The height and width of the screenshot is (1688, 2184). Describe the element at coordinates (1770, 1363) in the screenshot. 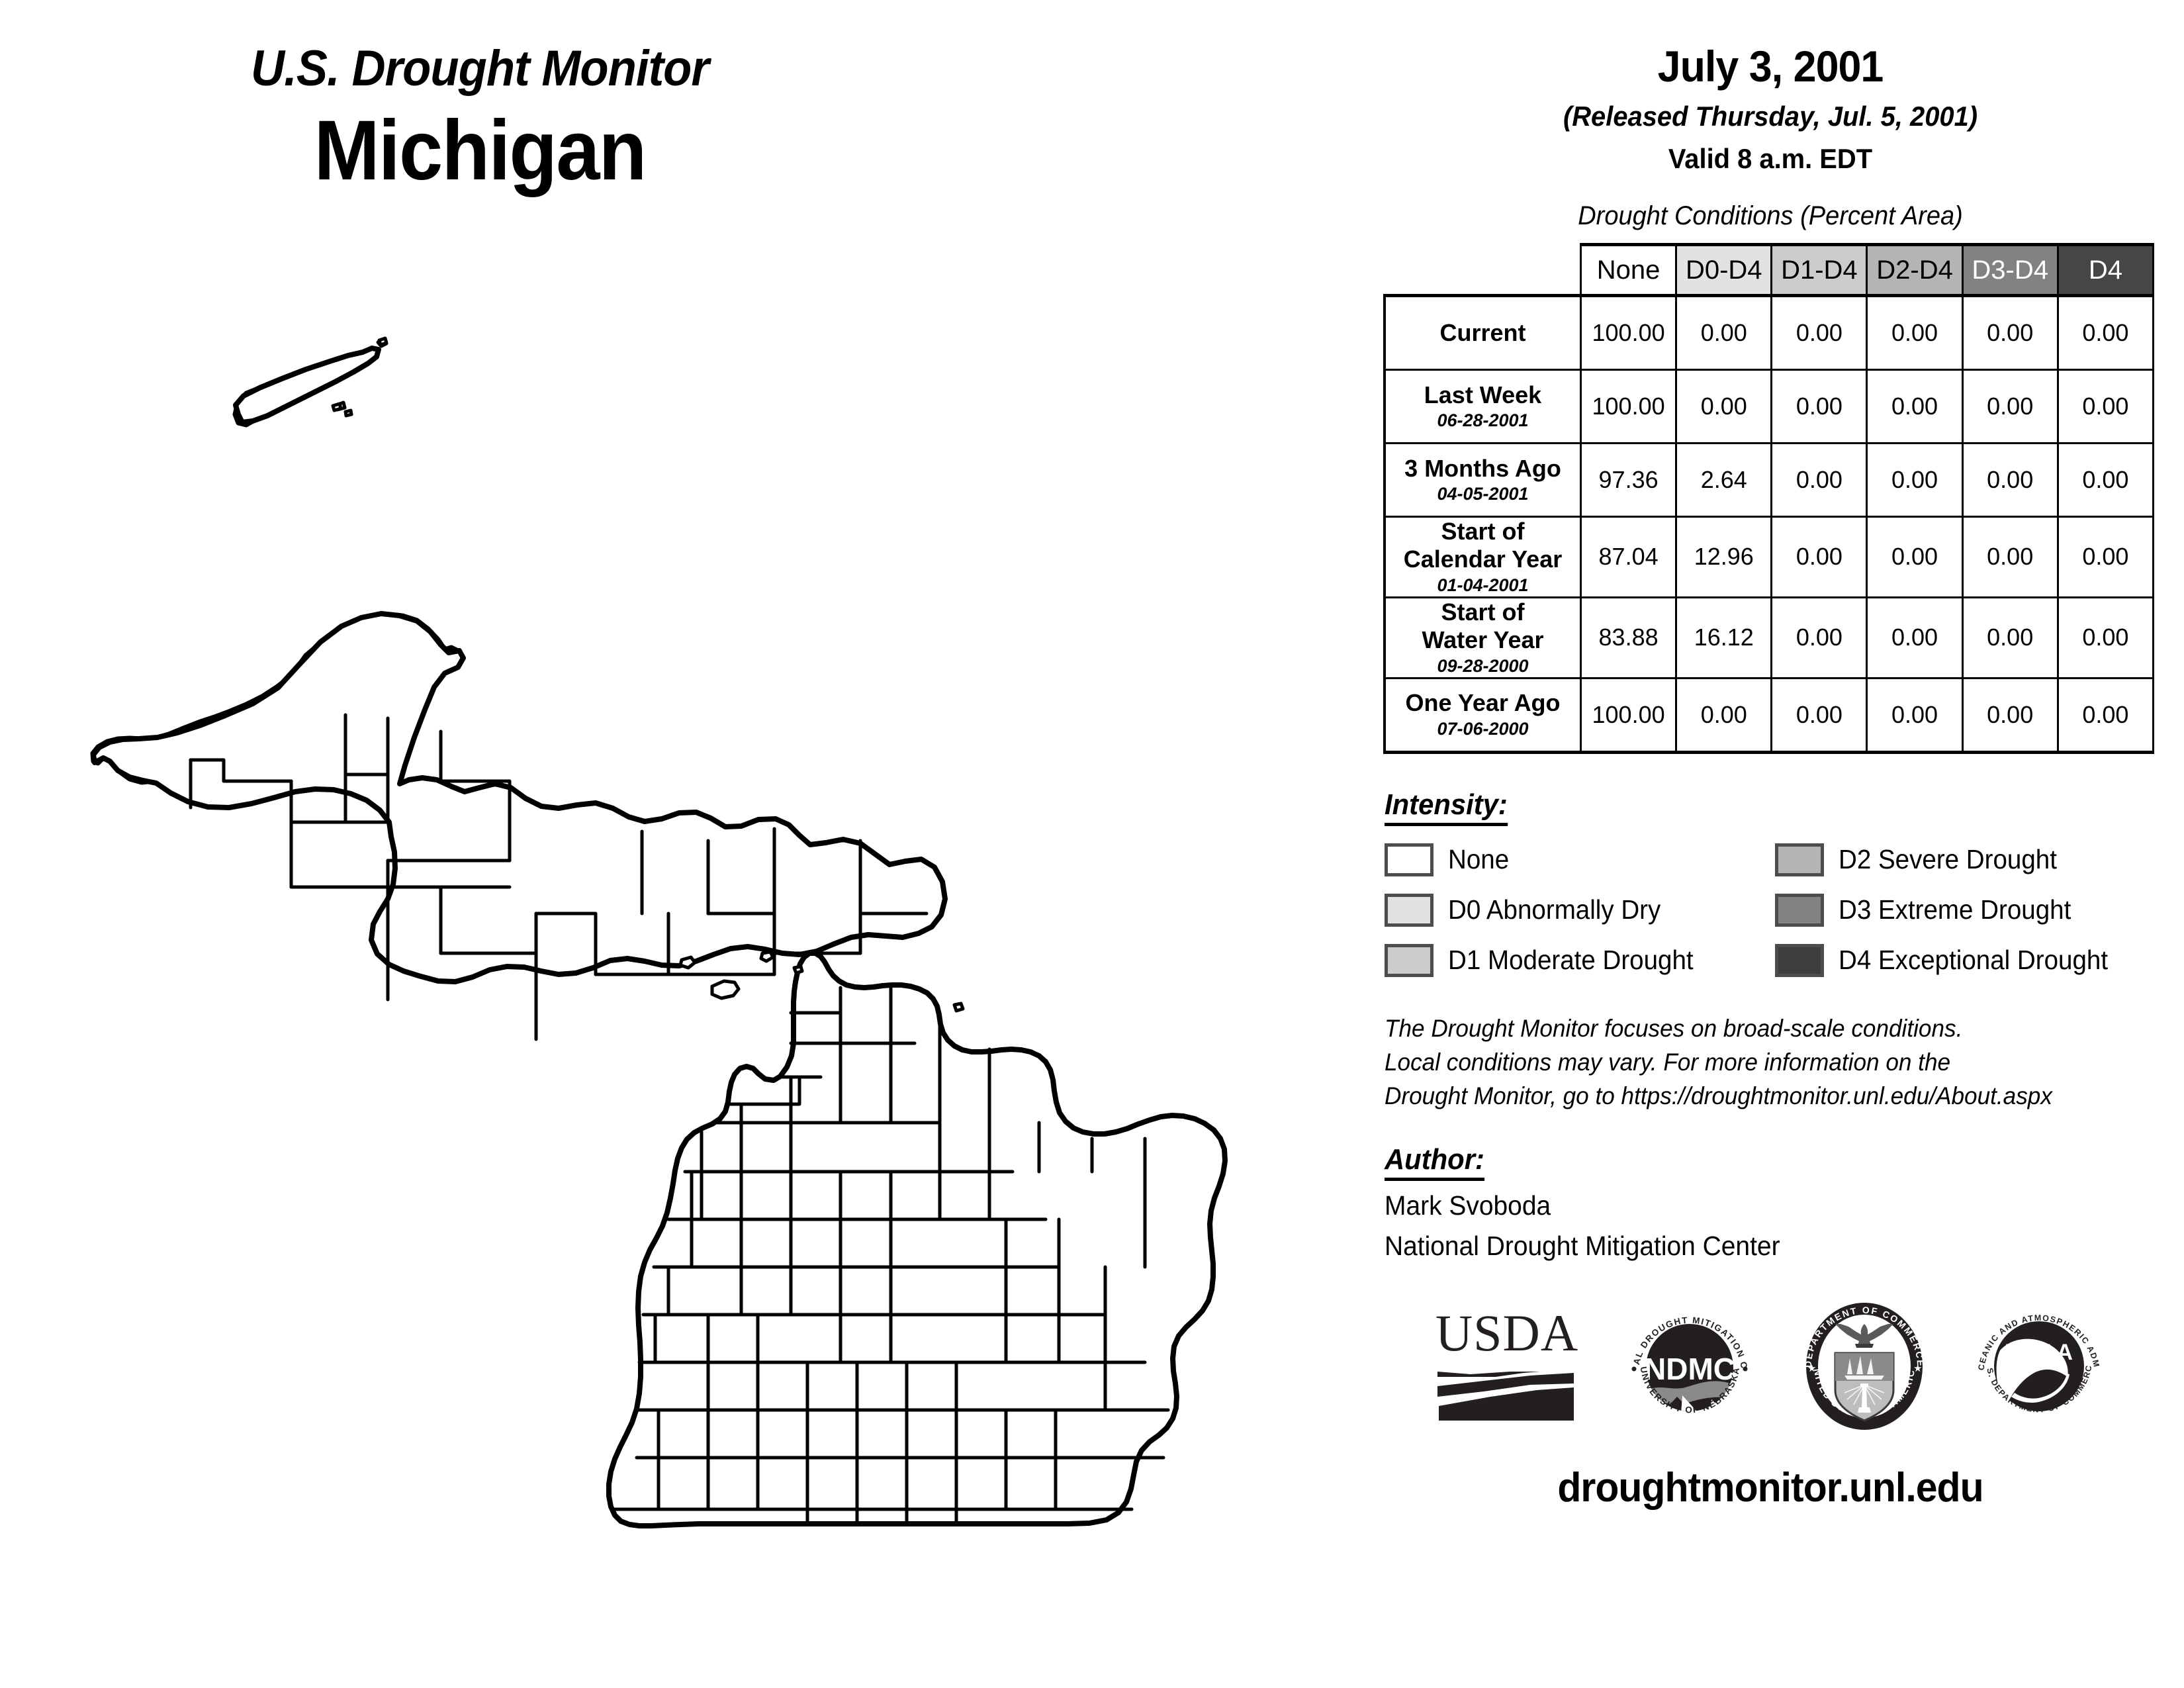

I see `logo-row: USDA` at that location.